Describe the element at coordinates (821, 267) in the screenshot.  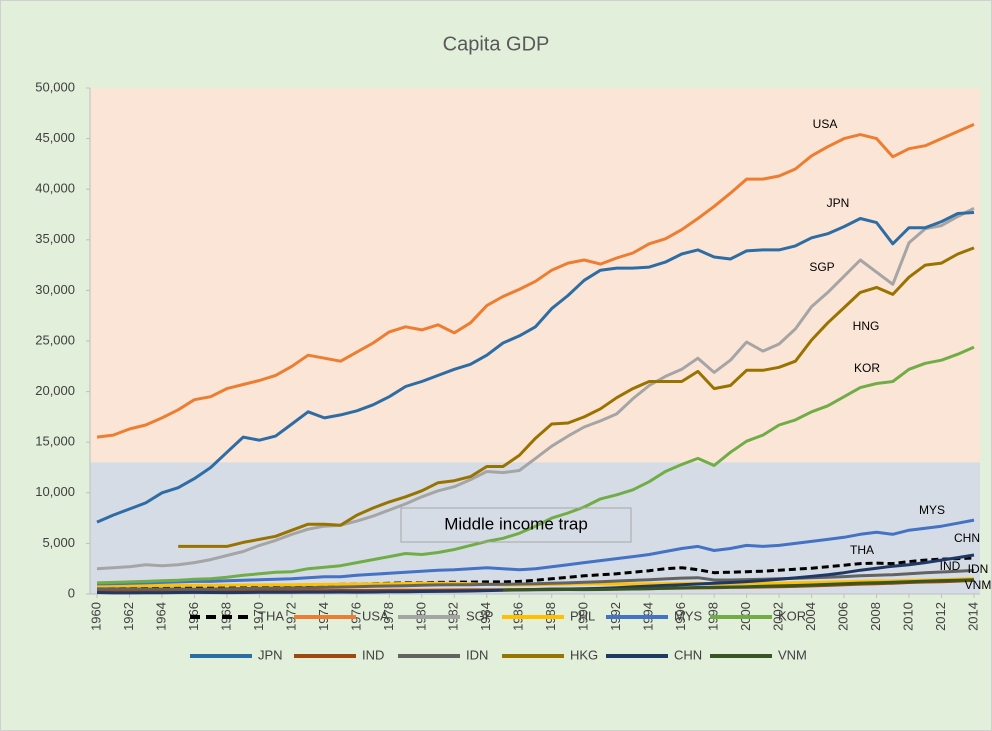
I see `series-annotation: SGP` at that location.